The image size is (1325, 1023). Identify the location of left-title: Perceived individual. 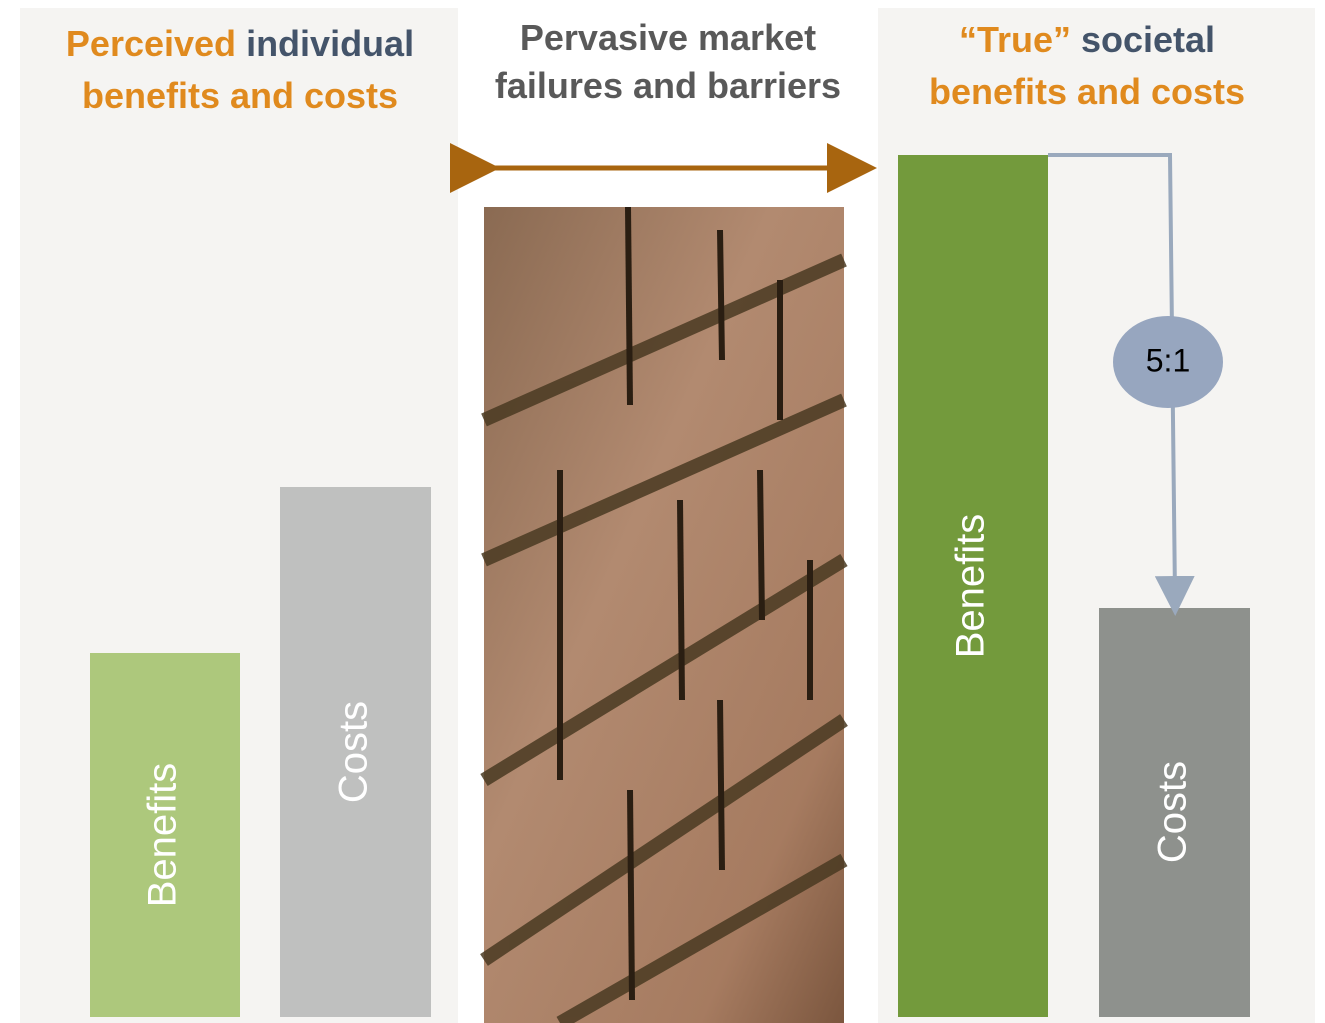
(240, 43).